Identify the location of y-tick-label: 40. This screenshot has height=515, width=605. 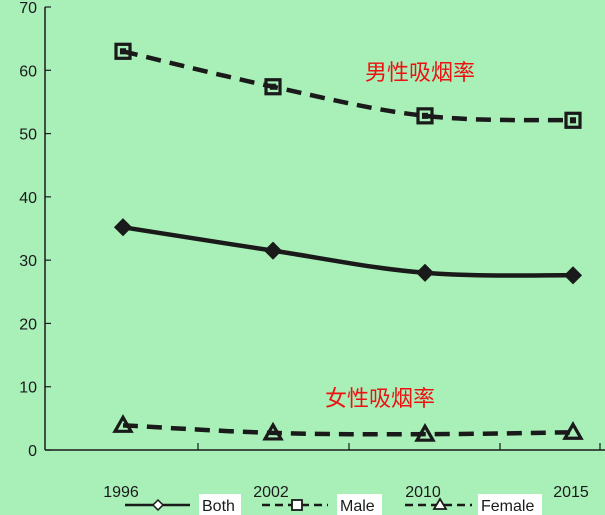
(28, 198).